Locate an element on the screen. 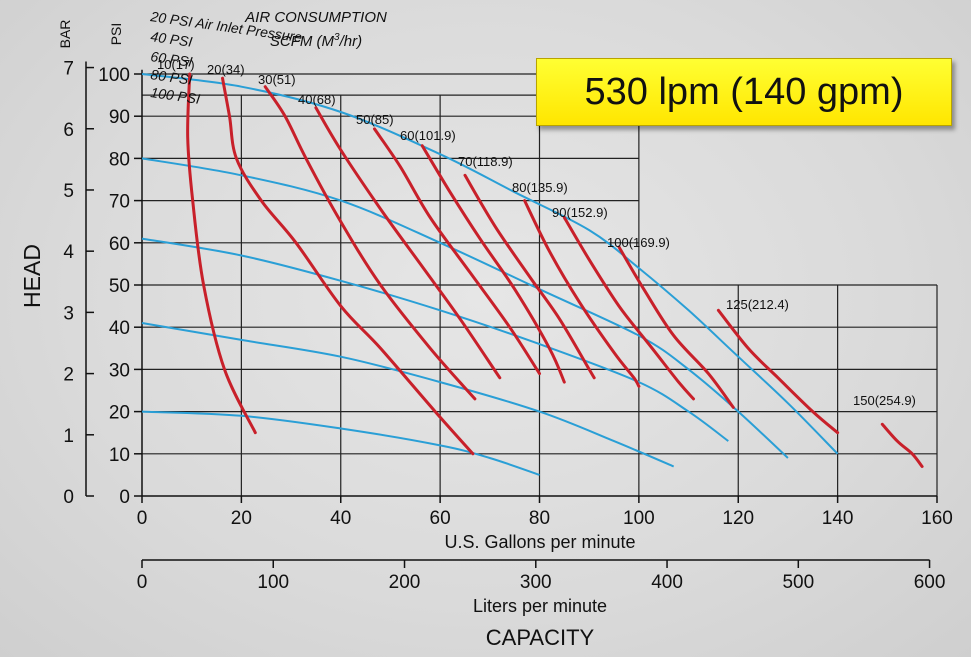 The image size is (971, 657). psi-tick-label: 70 is located at coordinates (119, 202).